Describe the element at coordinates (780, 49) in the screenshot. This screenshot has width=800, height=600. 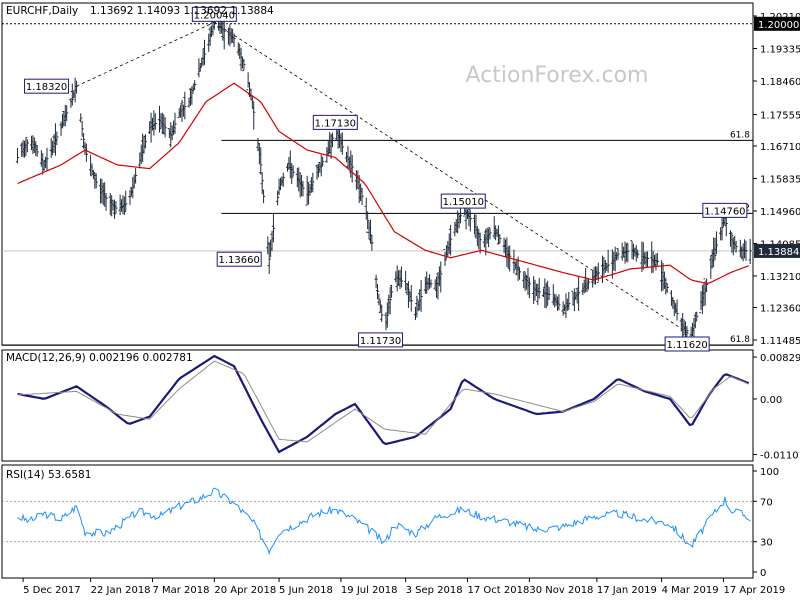
I see `y-tick-label: 1.19335` at that location.